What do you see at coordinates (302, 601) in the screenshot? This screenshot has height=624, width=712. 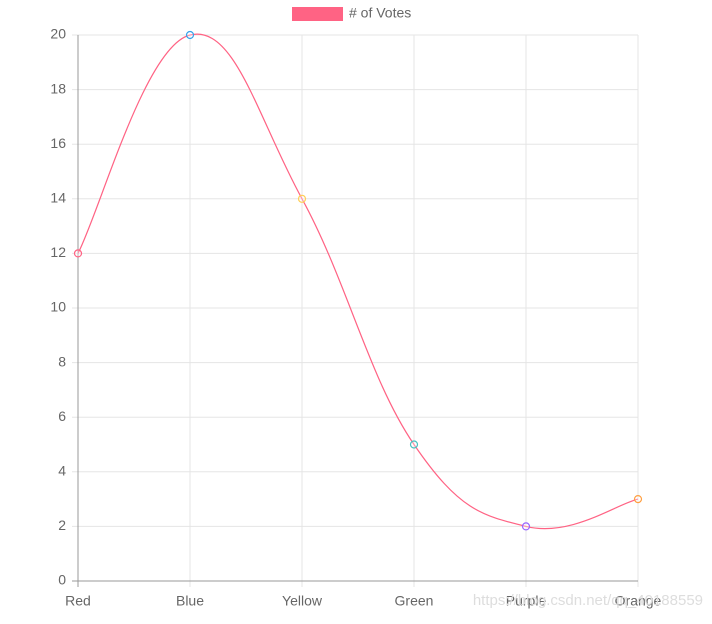 I see `x-tick-label: Yellow` at bounding box center [302, 601].